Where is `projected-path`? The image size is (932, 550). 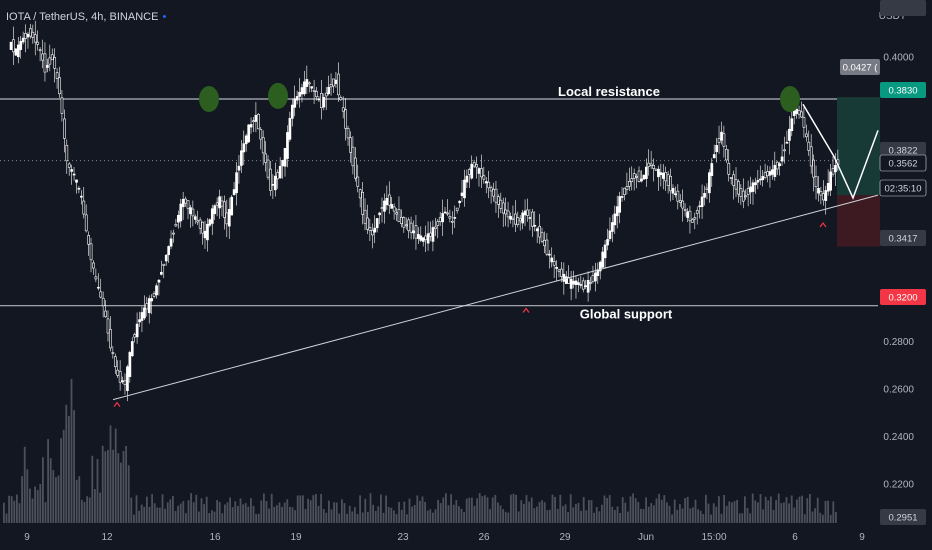
projected-path is located at coordinates (840, 151).